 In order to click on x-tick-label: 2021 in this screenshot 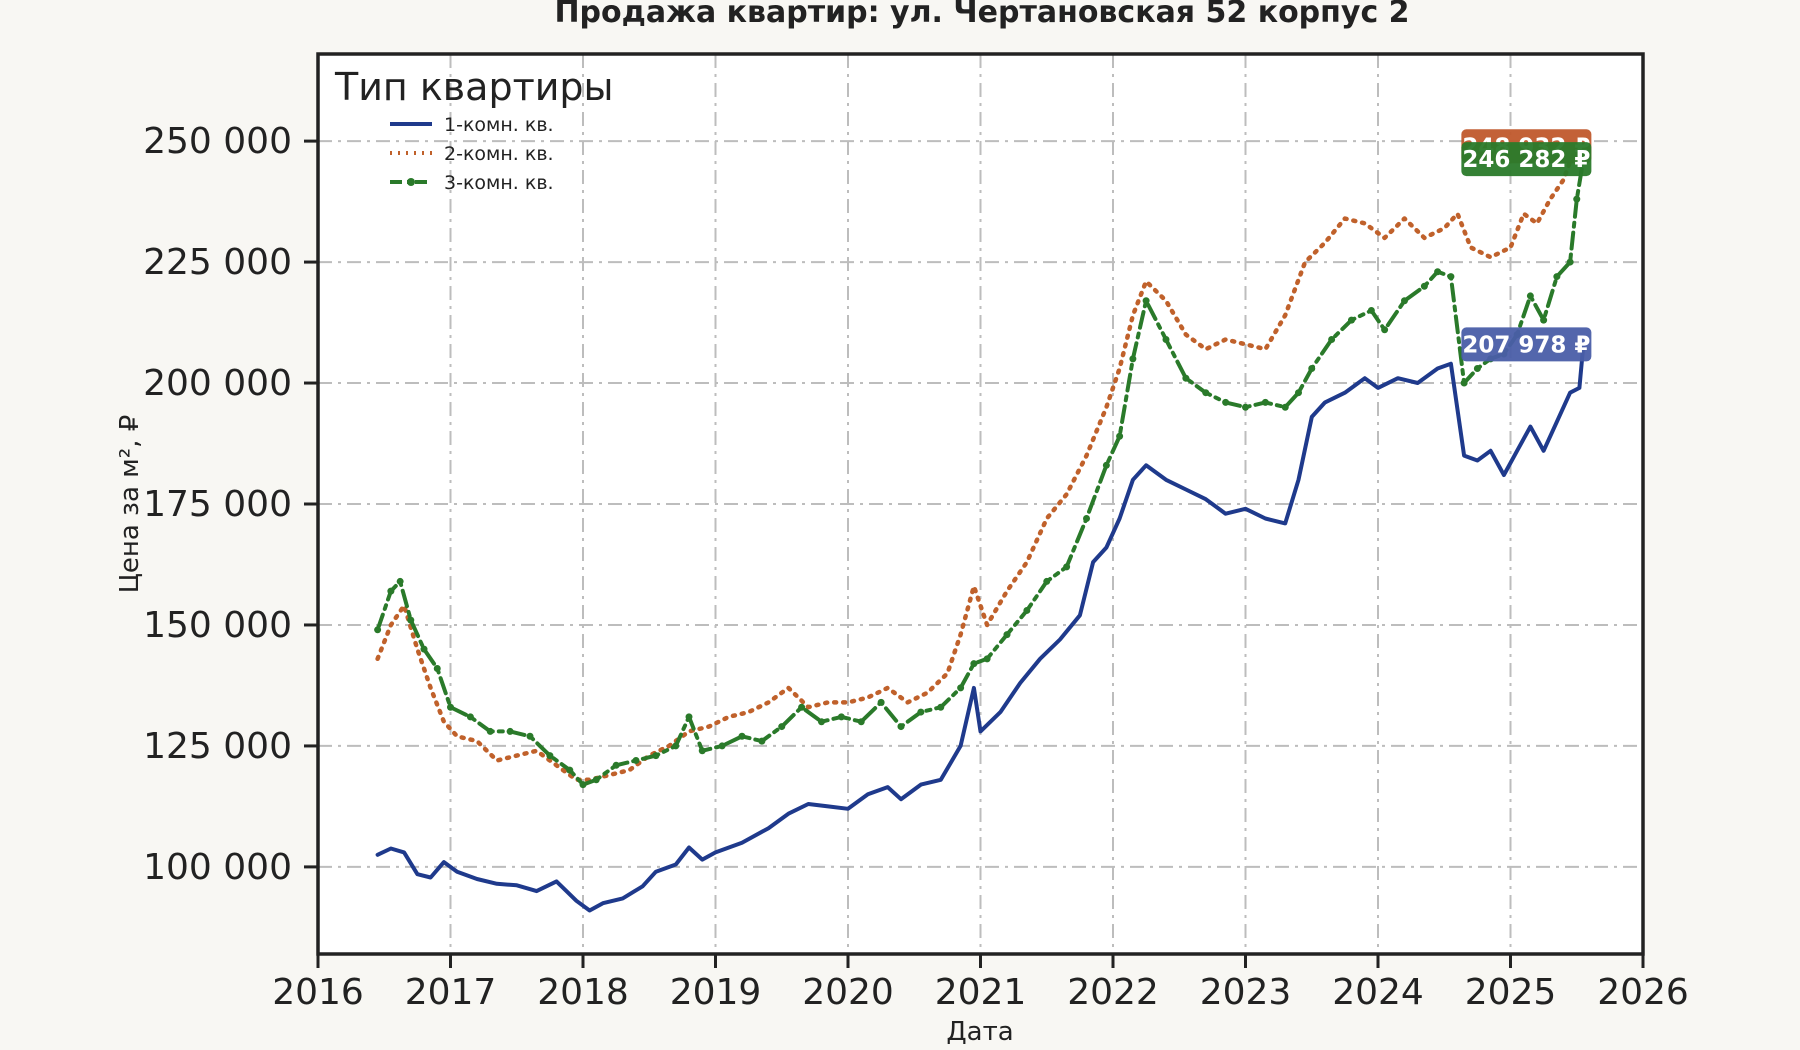, I will do `click(981, 992)`.